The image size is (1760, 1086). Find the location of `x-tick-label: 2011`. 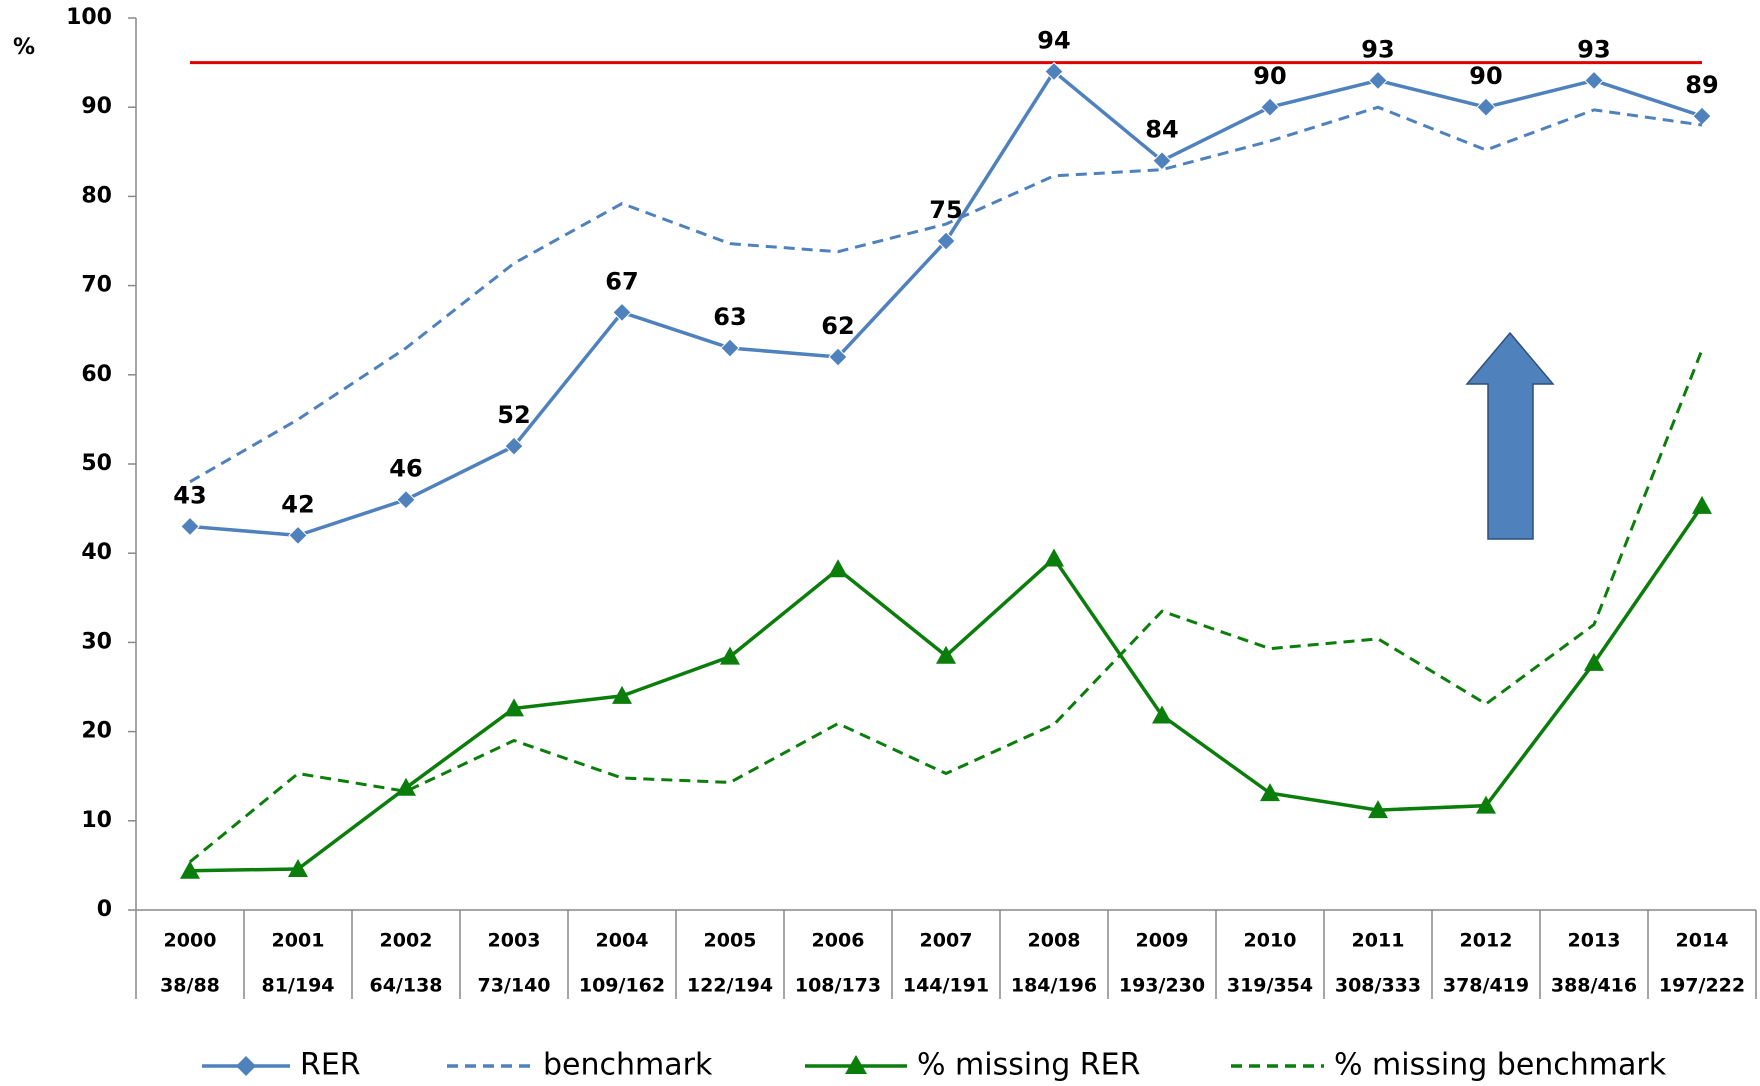

x-tick-label: 2011 is located at coordinates (1378, 941).